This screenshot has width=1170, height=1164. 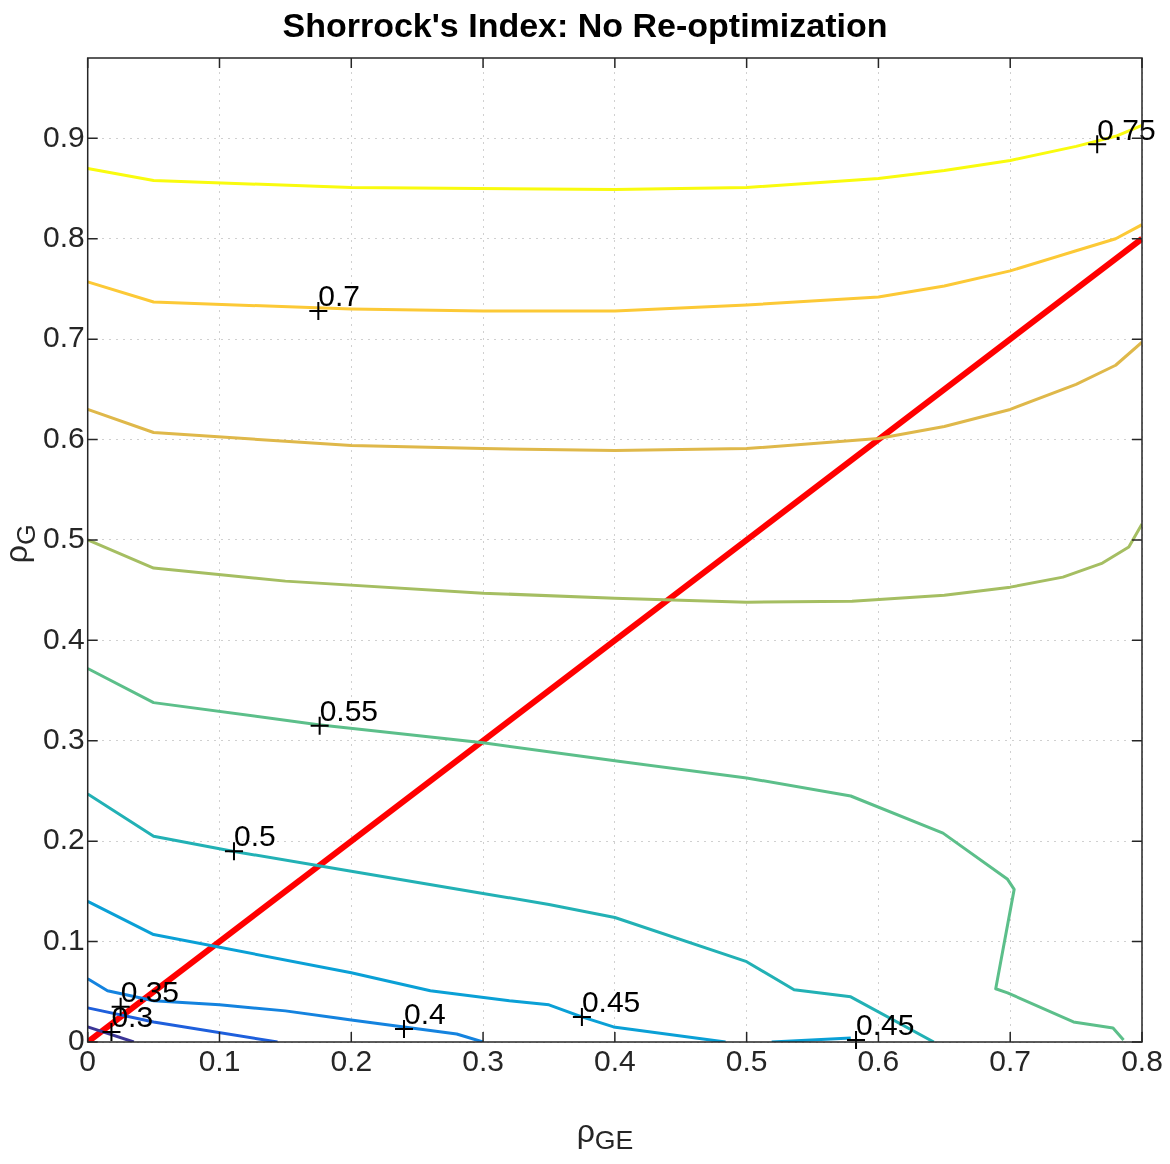 What do you see at coordinates (614, 1061) in the screenshot?
I see `x-tick-label: 0.4` at bounding box center [614, 1061].